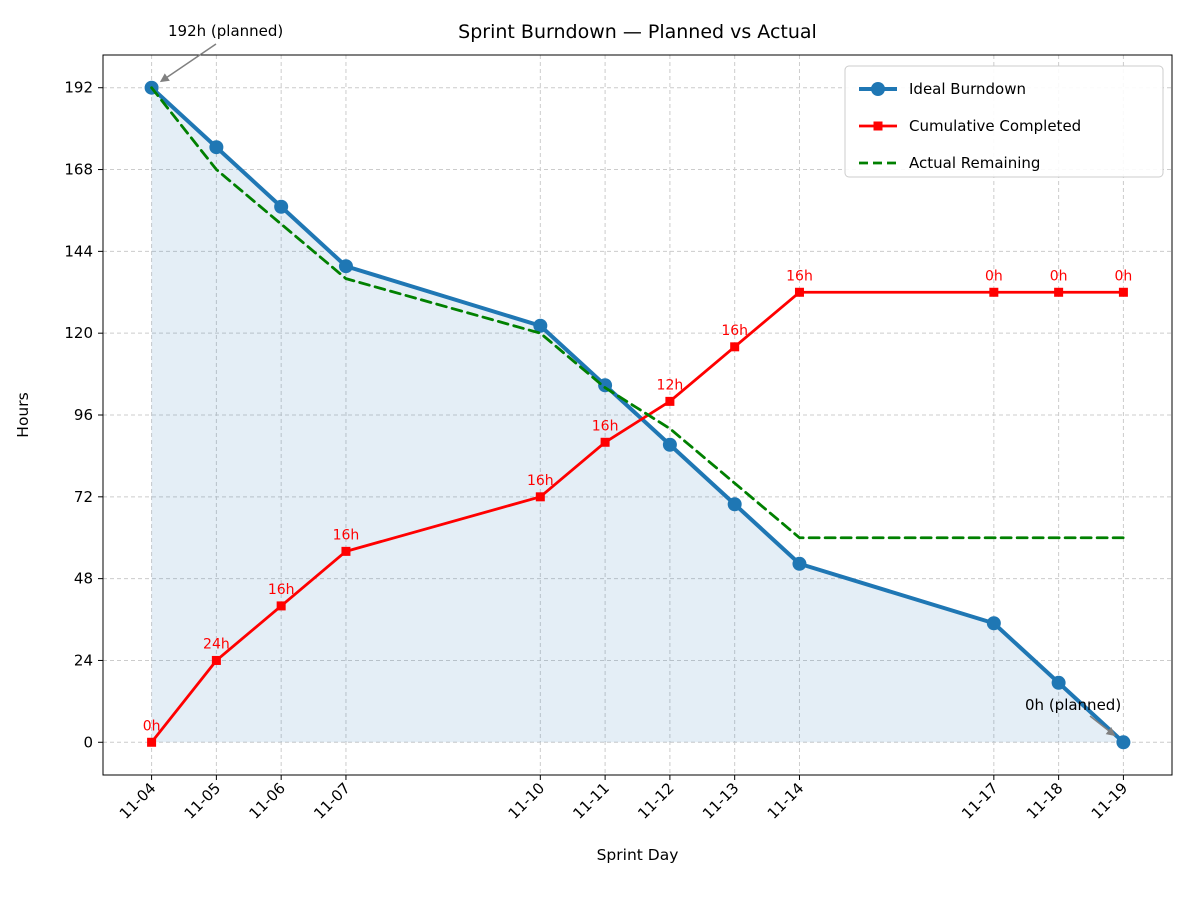  Describe the element at coordinates (78, 170) in the screenshot. I see `y-tick-label: 168` at that location.